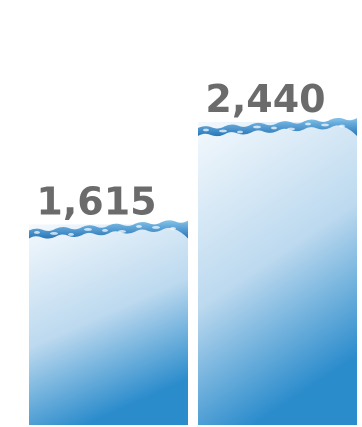 The height and width of the screenshot is (427, 362). I want to click on bar-value-label: 2,440, so click(265, 99).